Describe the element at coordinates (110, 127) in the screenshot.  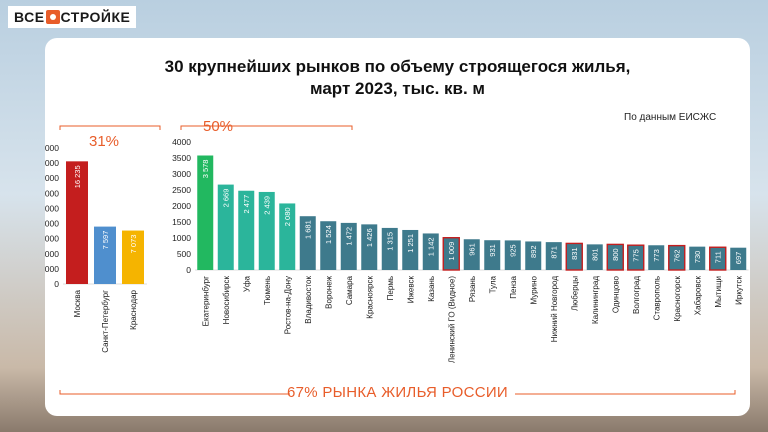
I see `left-bracket` at that location.